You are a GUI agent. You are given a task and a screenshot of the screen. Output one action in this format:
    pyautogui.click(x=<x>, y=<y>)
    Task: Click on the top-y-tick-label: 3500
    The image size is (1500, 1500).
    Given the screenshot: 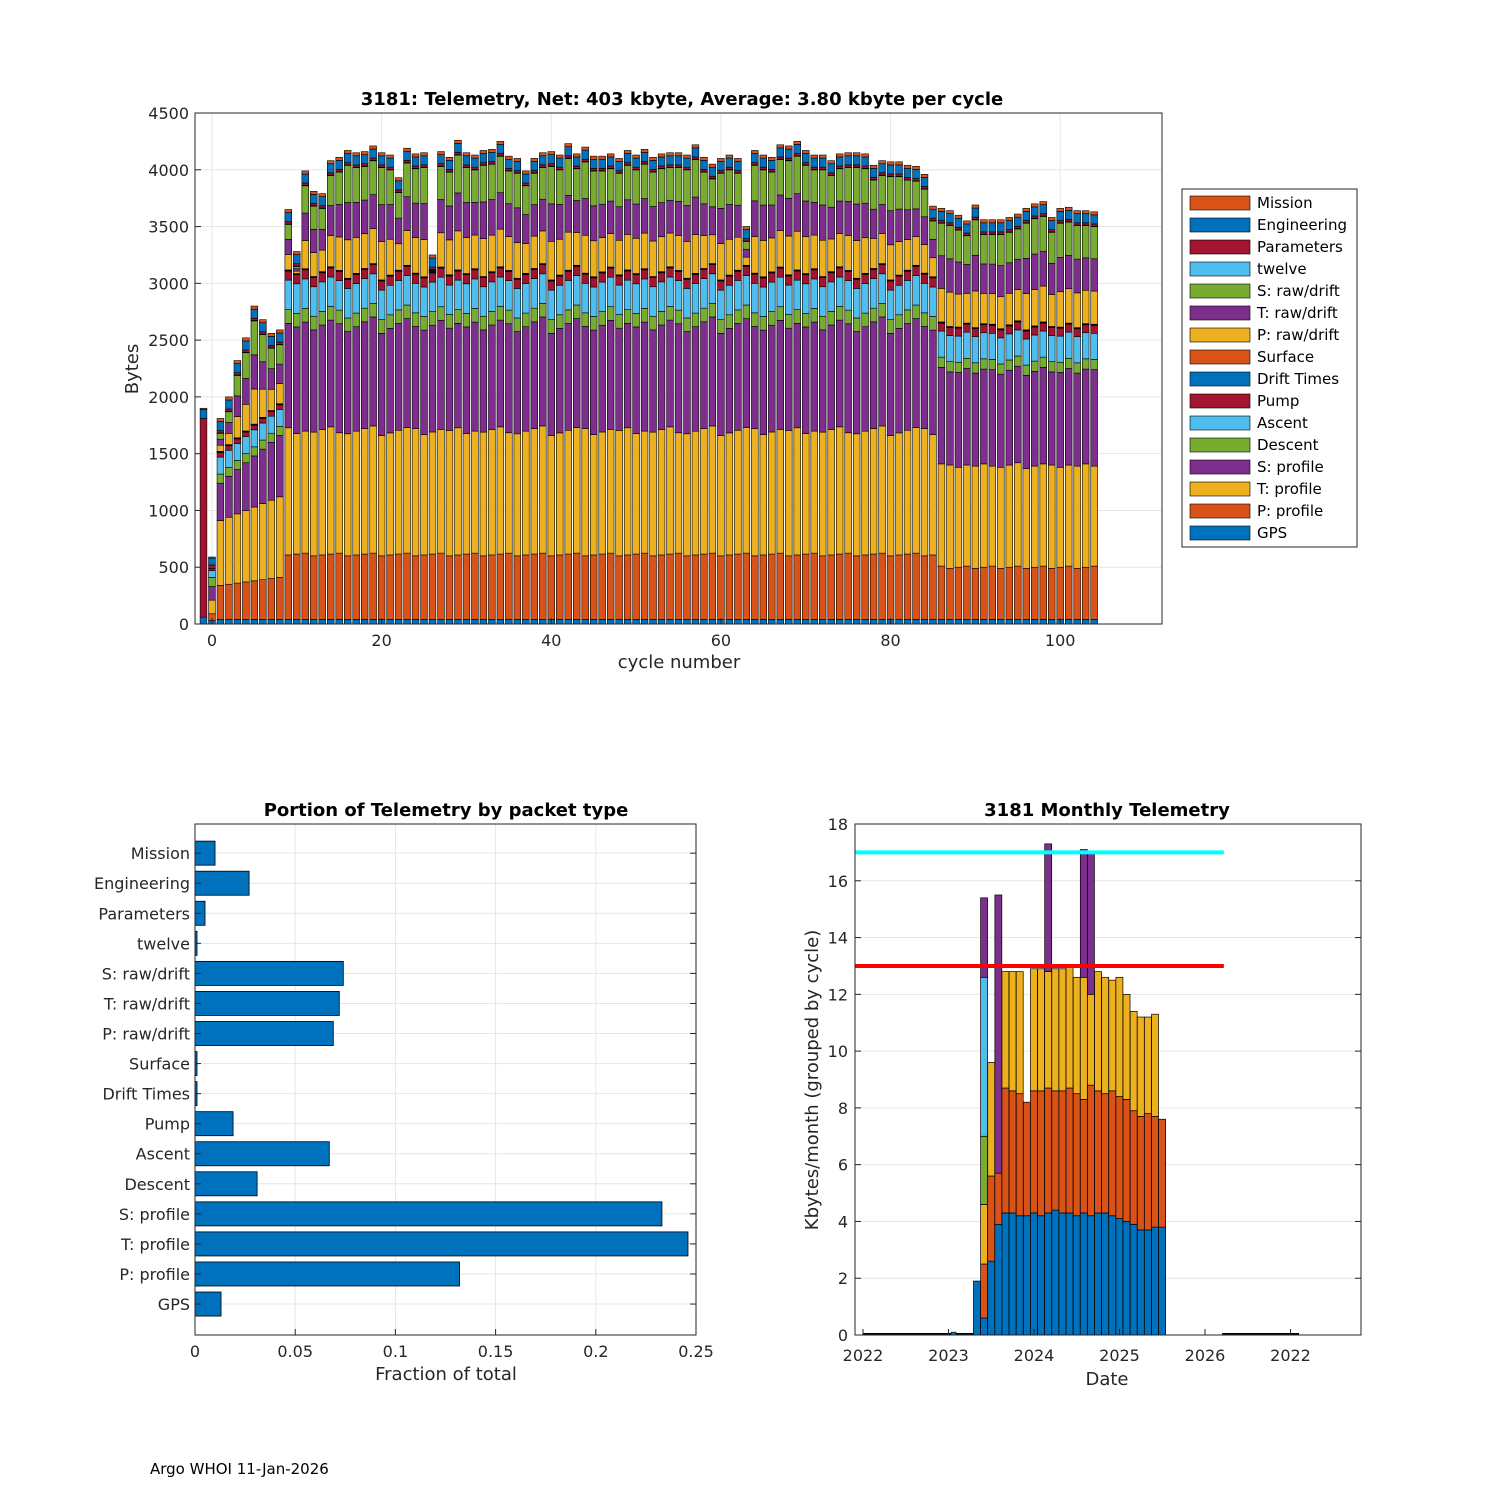 What is the action you would take?
    pyautogui.click(x=168, y=227)
    